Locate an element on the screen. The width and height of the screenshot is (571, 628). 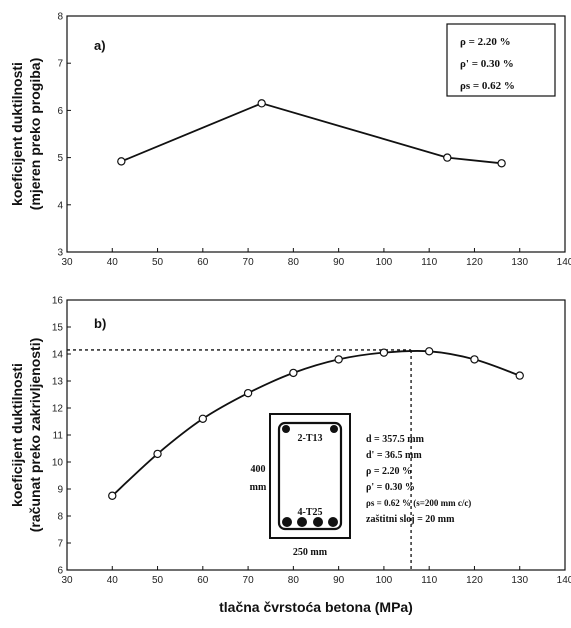
panel-a-ylabel-line1: koeficijent duktilnosti is located at coordinates (17, 134).